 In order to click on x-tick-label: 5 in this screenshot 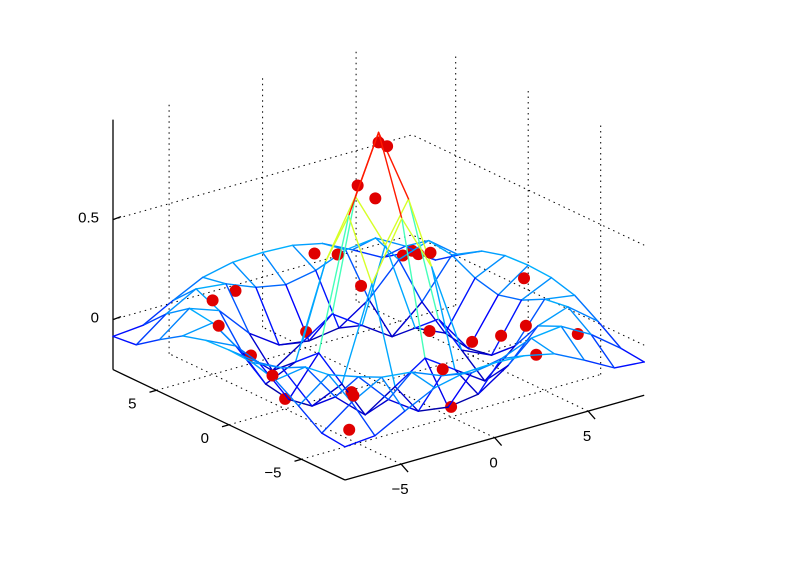, I will do `click(587, 436)`.